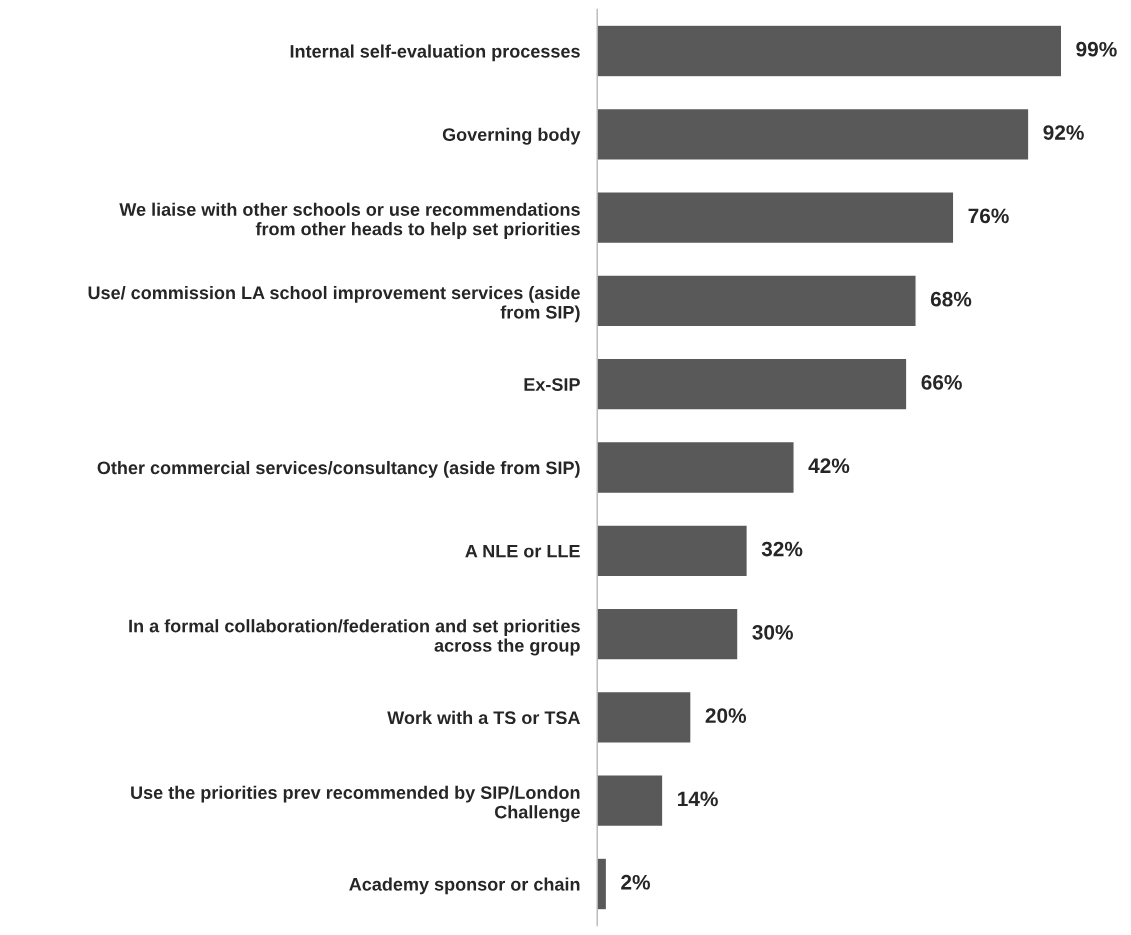  What do you see at coordinates (355, 804) in the screenshot?
I see `y-tick-label: Use the priorities prev recommended by SIP/London Challenge` at bounding box center [355, 804].